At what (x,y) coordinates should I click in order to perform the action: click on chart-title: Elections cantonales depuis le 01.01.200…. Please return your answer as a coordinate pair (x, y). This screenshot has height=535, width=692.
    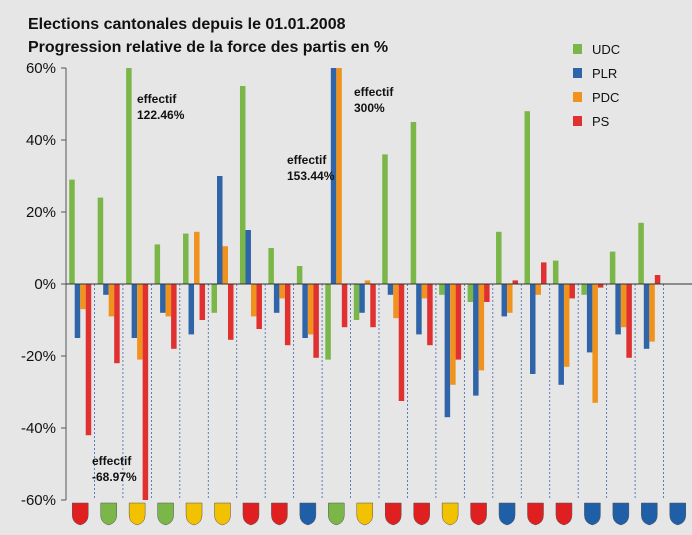
    Looking at the image, I should click on (187, 24).